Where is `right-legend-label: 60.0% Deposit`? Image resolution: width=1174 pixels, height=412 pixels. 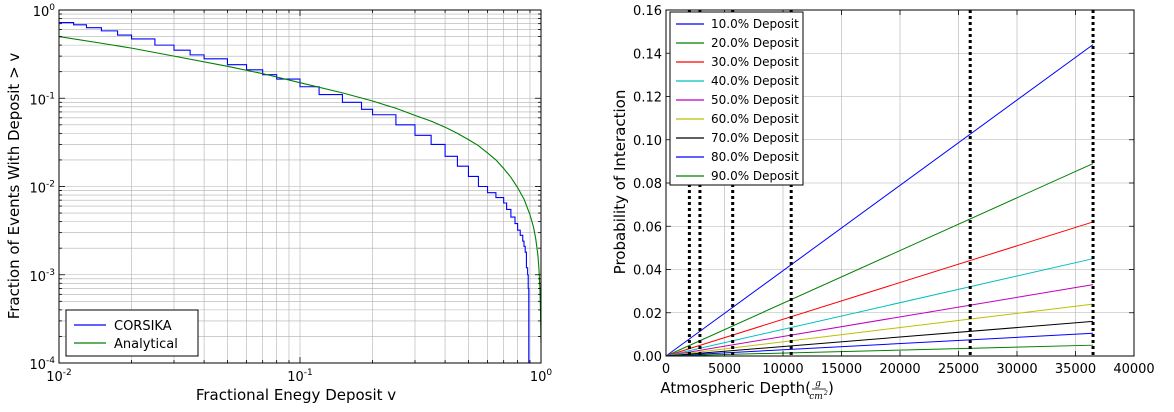
right-legend-label: 60.0% Deposit is located at coordinates (755, 119).